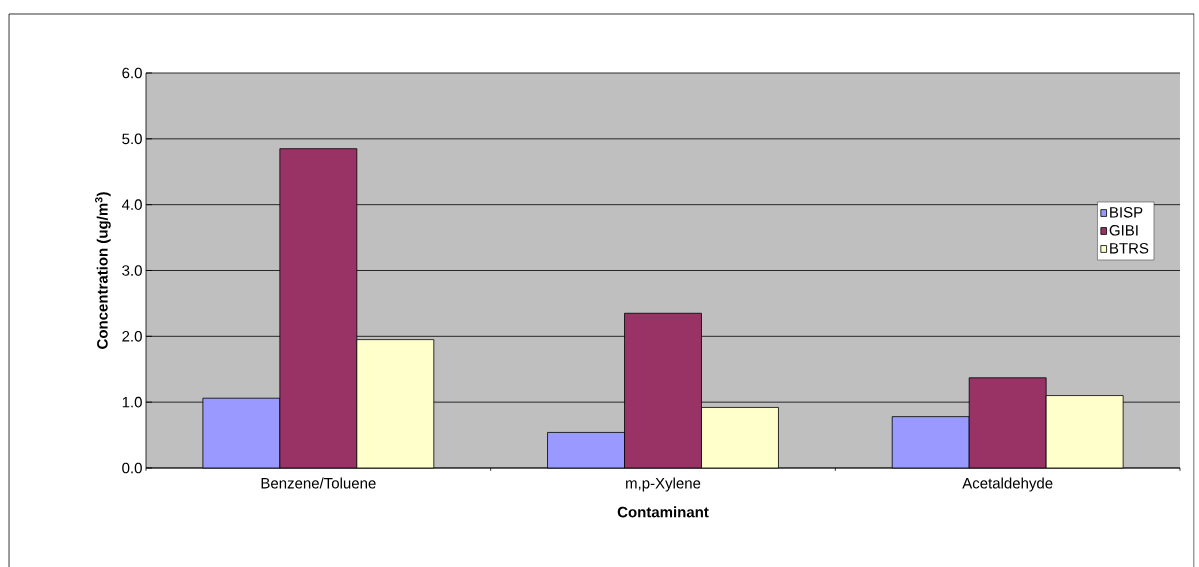 This screenshot has width=1199, height=567. What do you see at coordinates (663, 512) in the screenshot?
I see `x-axis-title: Contaminant` at bounding box center [663, 512].